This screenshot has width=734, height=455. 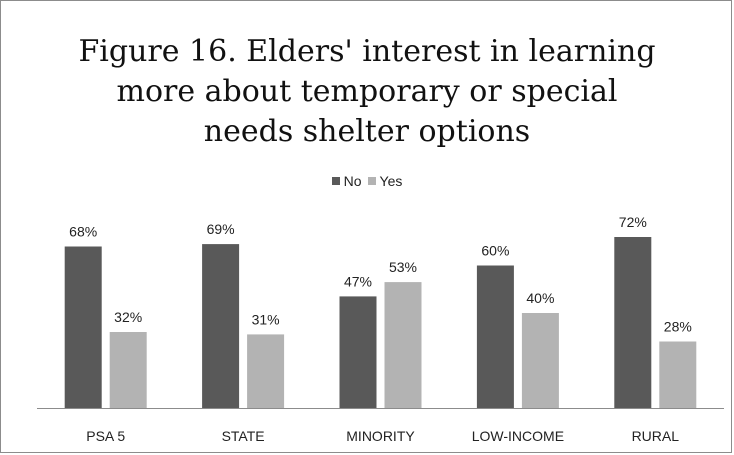 I want to click on data-label: 60%, so click(x=495, y=251).